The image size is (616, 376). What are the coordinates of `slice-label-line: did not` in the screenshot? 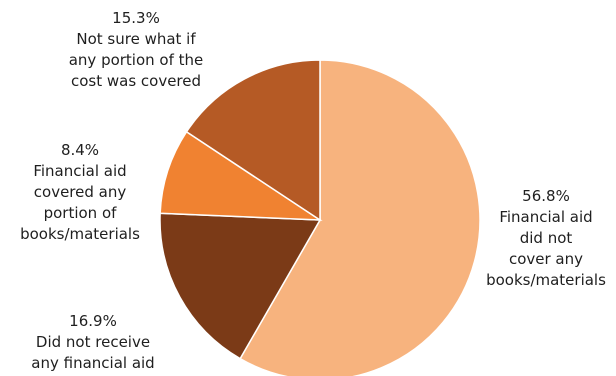 It's located at (546, 238).